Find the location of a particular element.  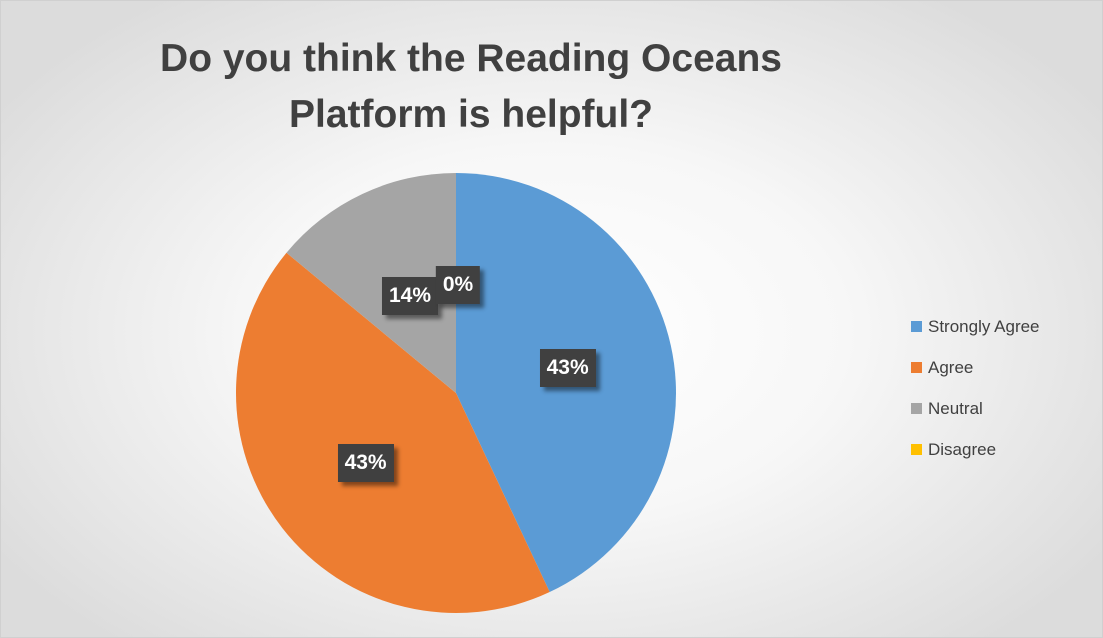

data-label-strongly-agree: 43% is located at coordinates (567, 368).